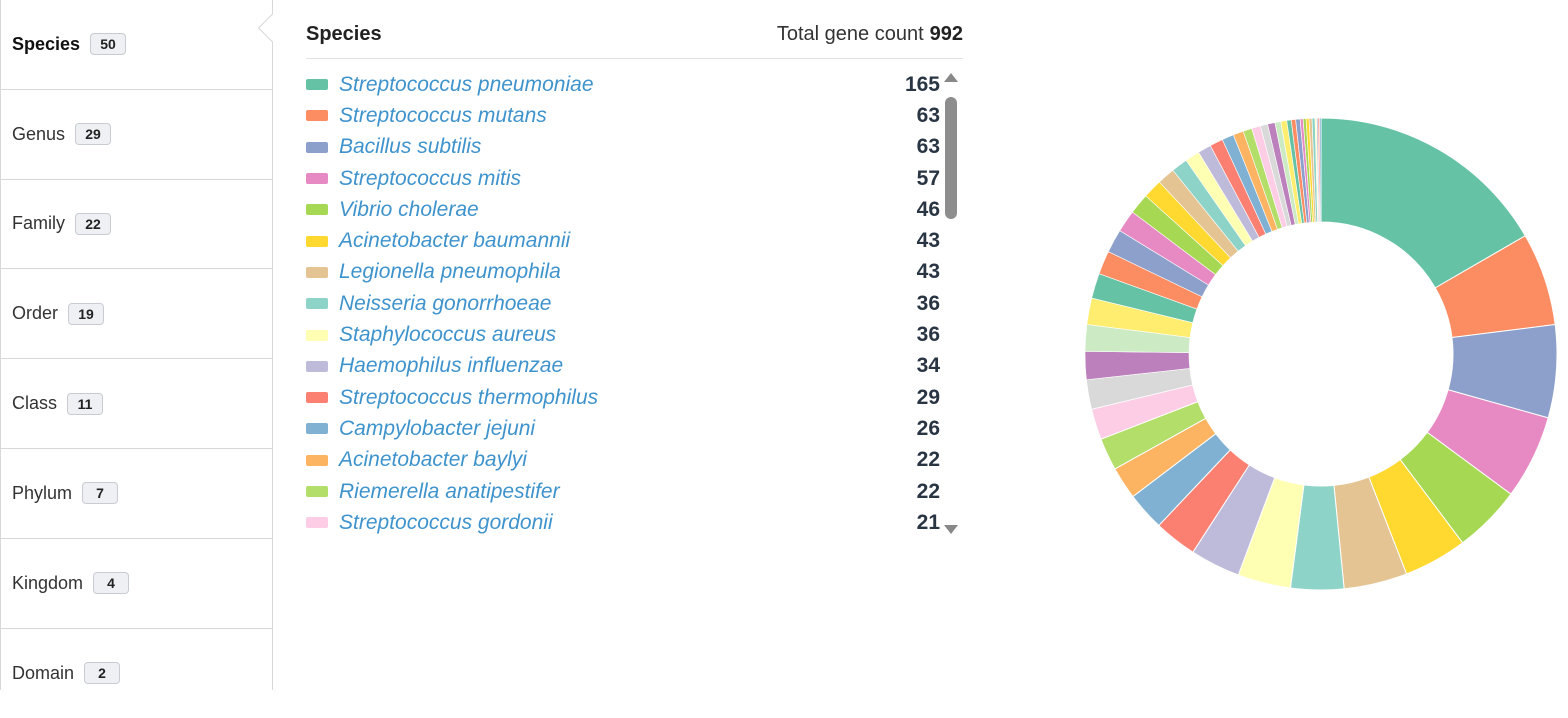 The image size is (1568, 718). Describe the element at coordinates (42, 492) in the screenshot. I see `tab-label: Phylum` at that location.